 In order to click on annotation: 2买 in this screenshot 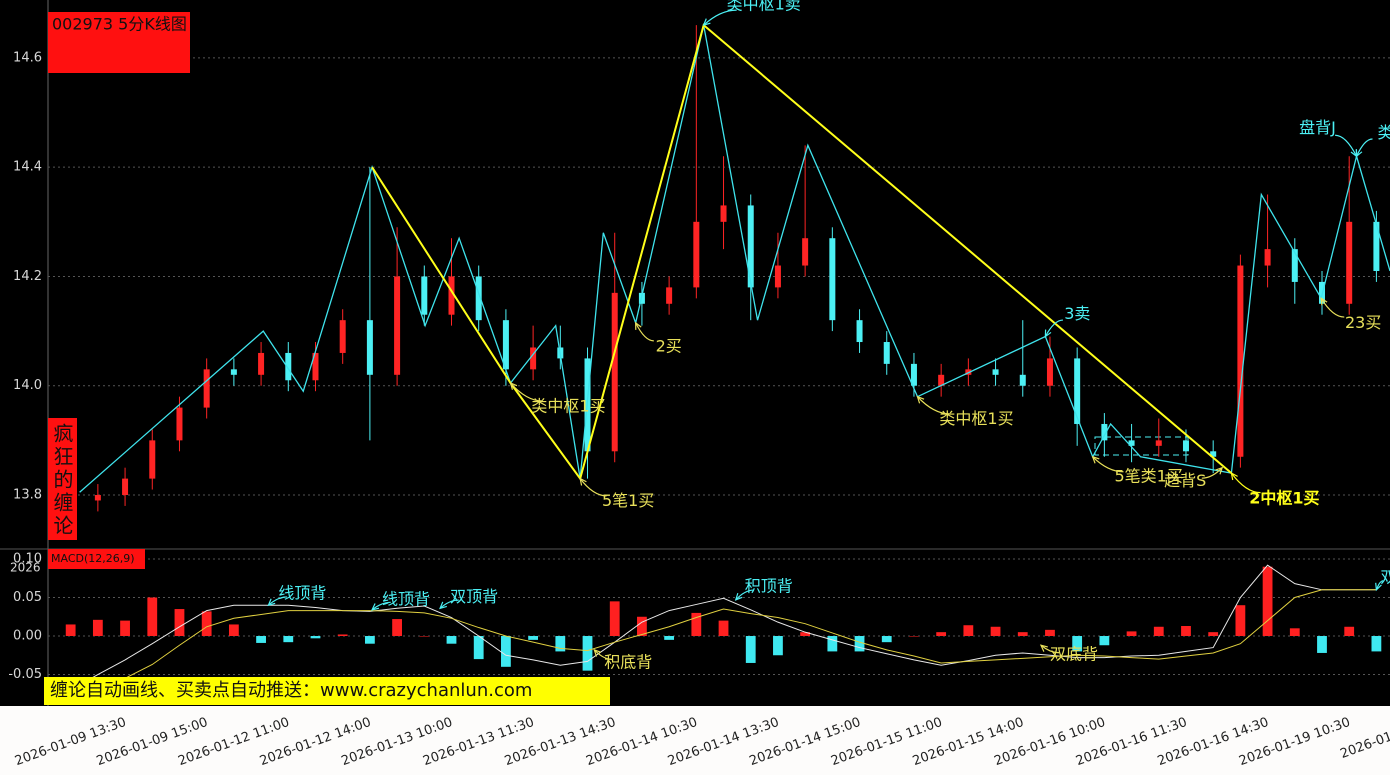, I will do `click(669, 345)`.